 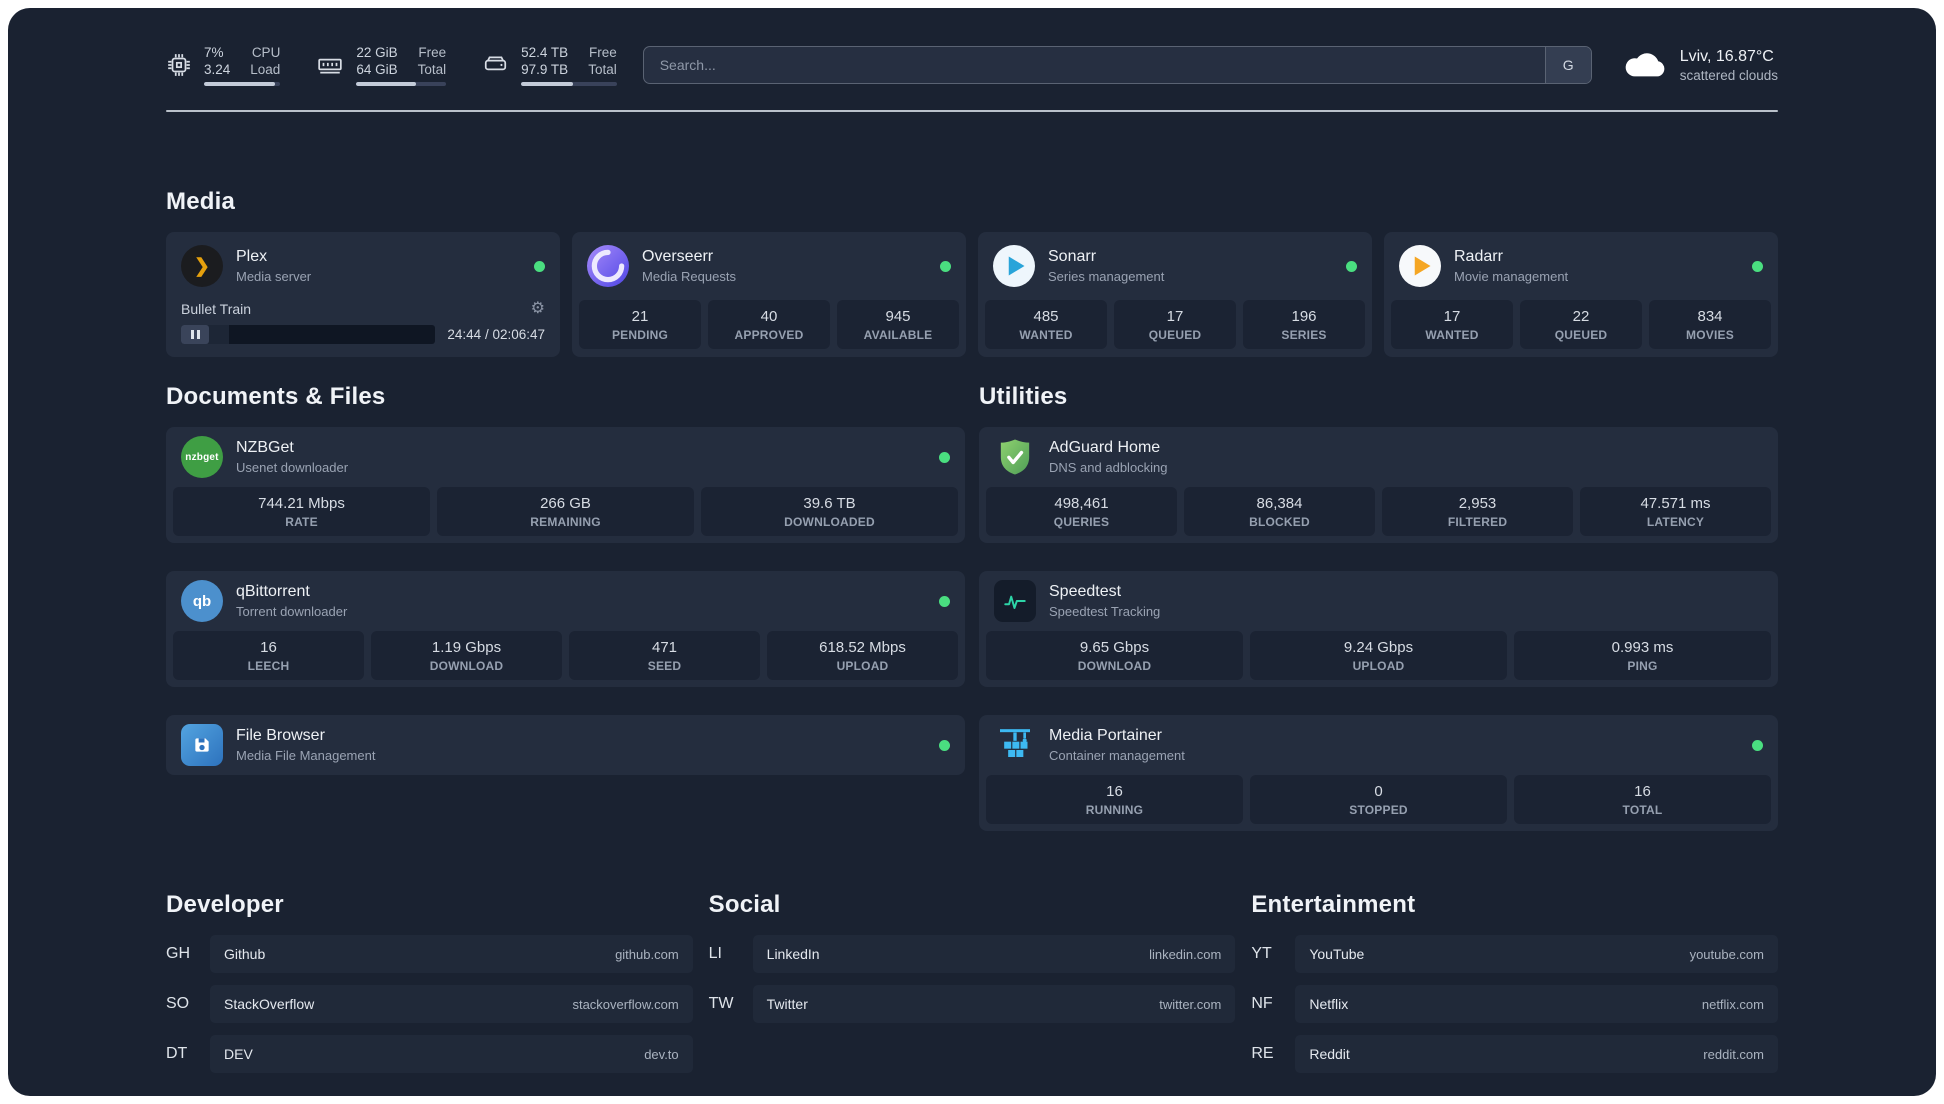 What do you see at coordinates (1514, 1054) in the screenshot?
I see `bookmark-reddit: RE Reddit reddit.com` at bounding box center [1514, 1054].